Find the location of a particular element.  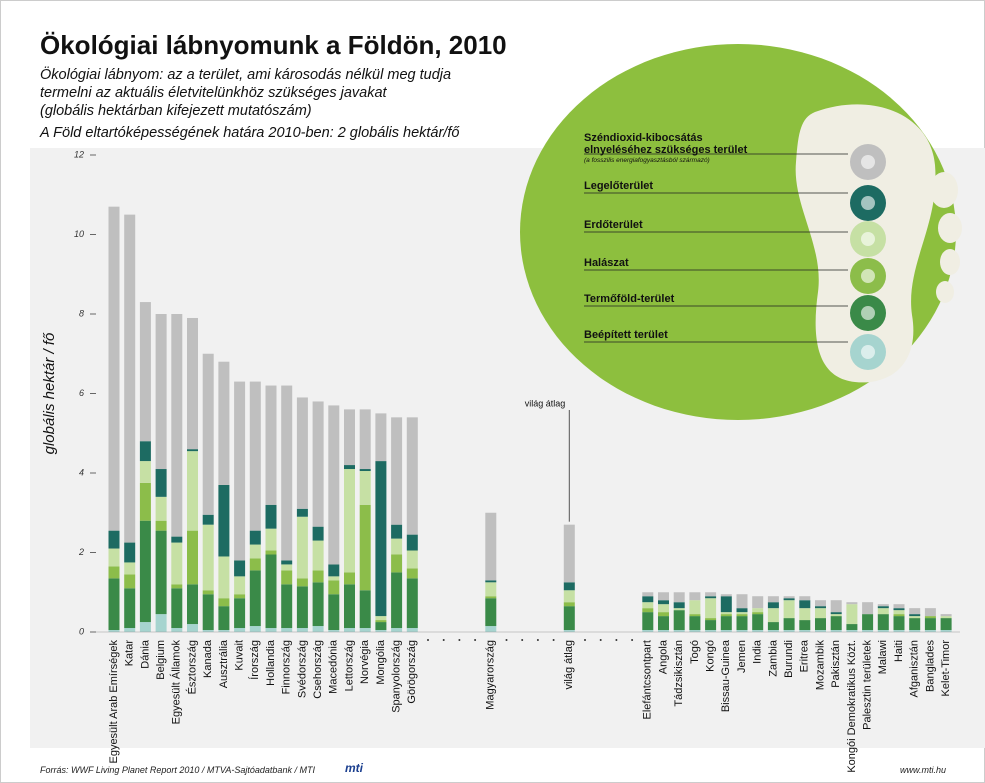

y-tick-label: 0 is located at coordinates (81, 631).